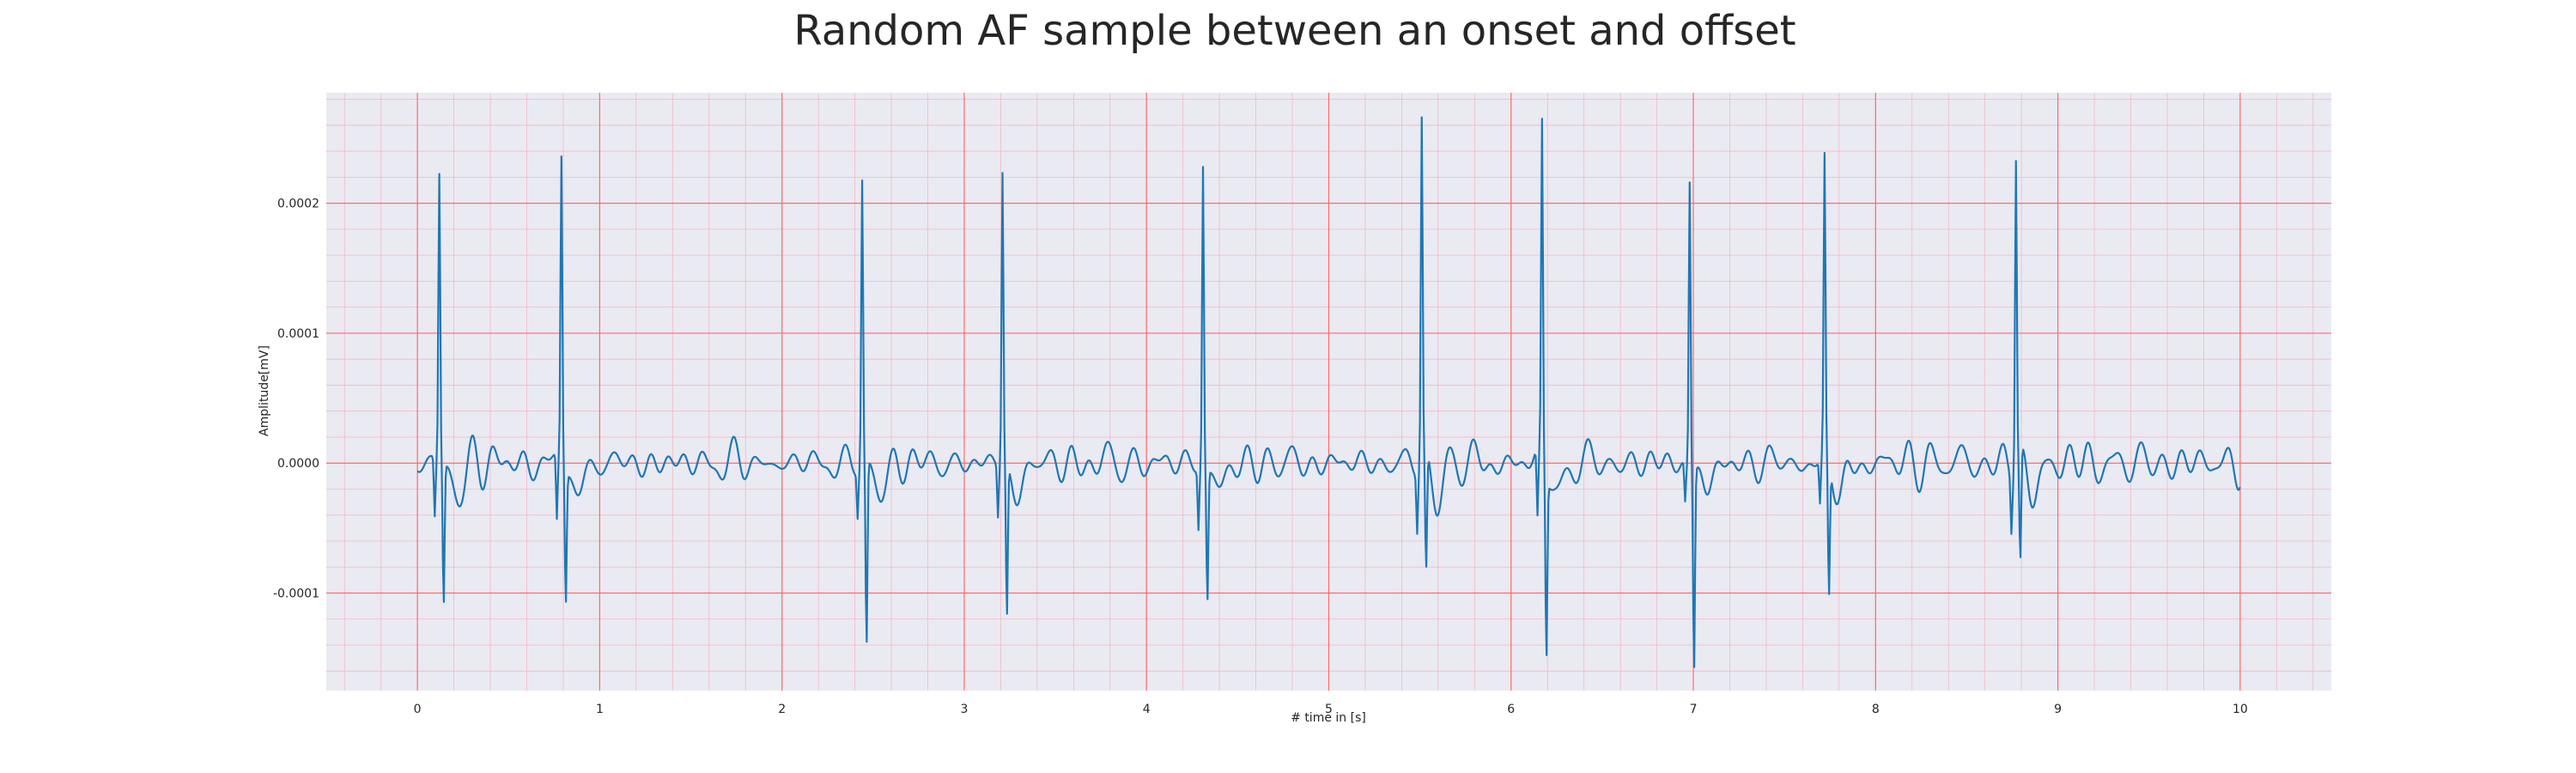 The width and height of the screenshot is (2576, 773). What do you see at coordinates (1328, 718) in the screenshot?
I see `x-axis-label: # time in [s]` at bounding box center [1328, 718].